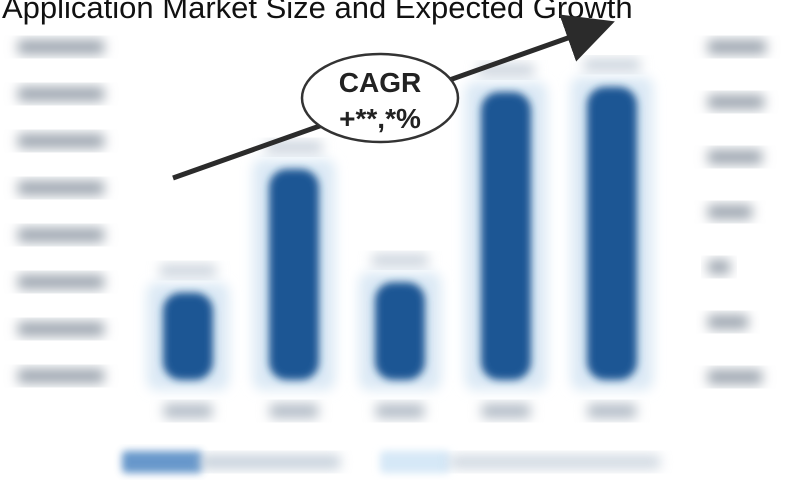 Image resolution: width=794 pixels, height=494 pixels. I want to click on cagr-annotation: CAGR +**,*%, so click(380, 98).